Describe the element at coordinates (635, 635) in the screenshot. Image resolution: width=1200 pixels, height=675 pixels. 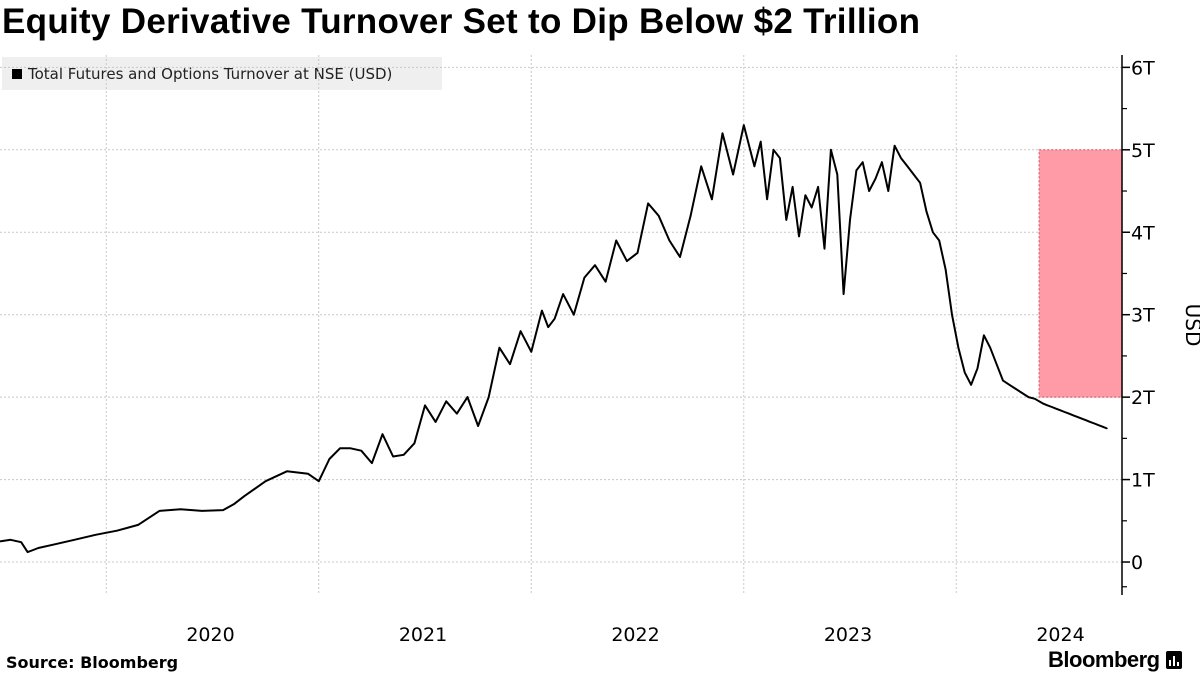
I see `x-tick-label: 2022` at that location.